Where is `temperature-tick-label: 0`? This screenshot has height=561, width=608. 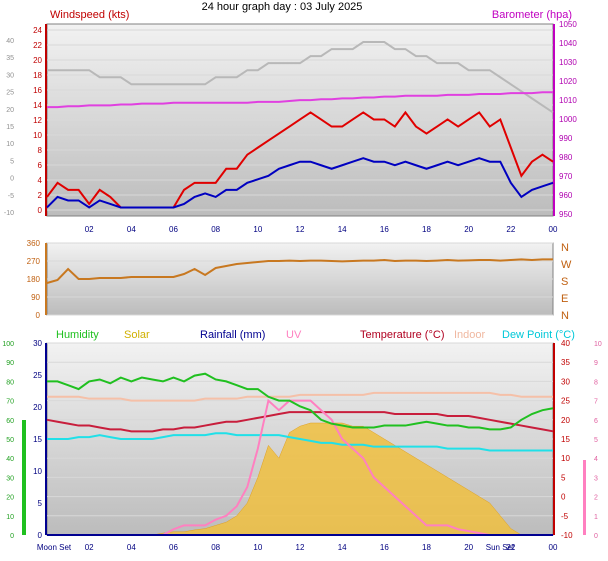
temperature-tick-label: 0 is located at coordinates (563, 497).